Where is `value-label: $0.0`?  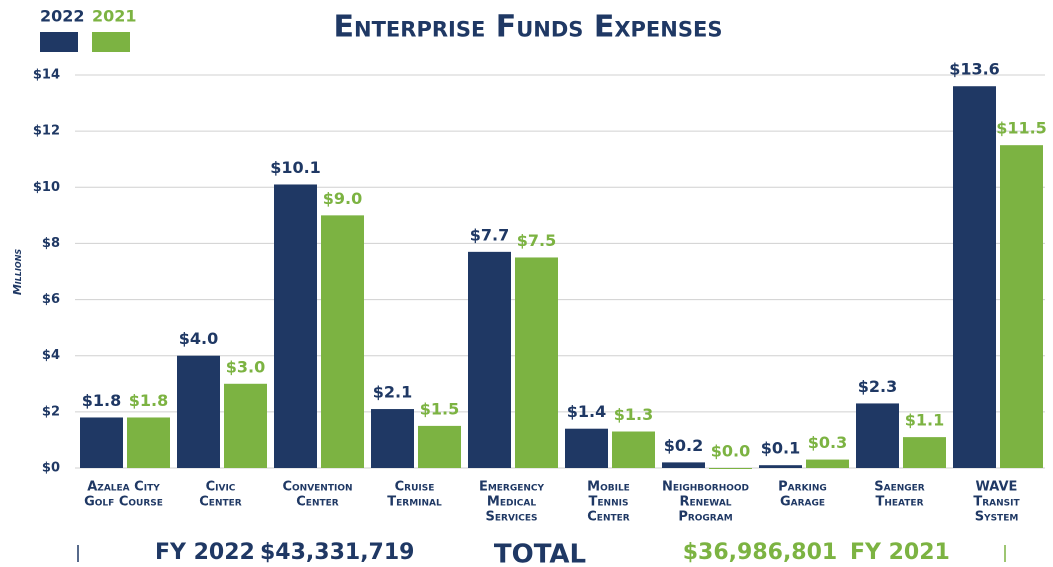 value-label: $0.0 is located at coordinates (730, 451).